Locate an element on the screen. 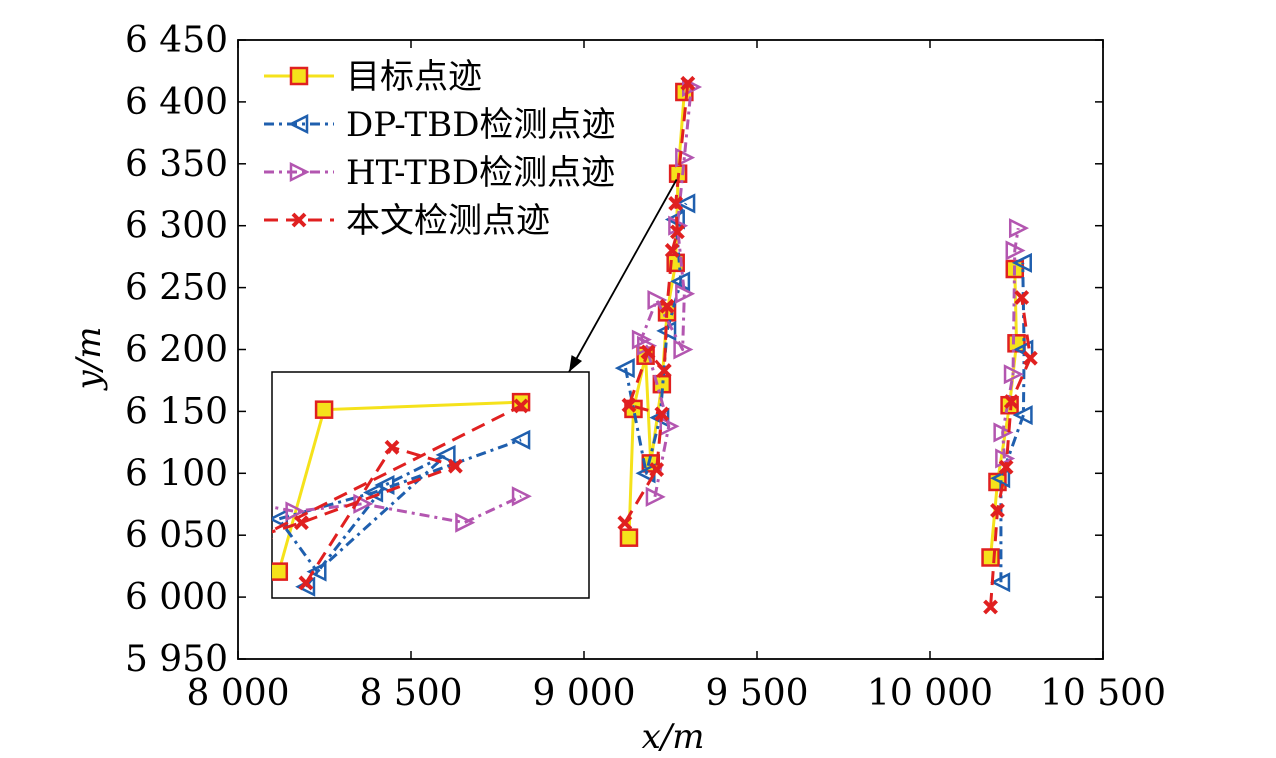  inset-series-4-line is located at coordinates (397, 494).